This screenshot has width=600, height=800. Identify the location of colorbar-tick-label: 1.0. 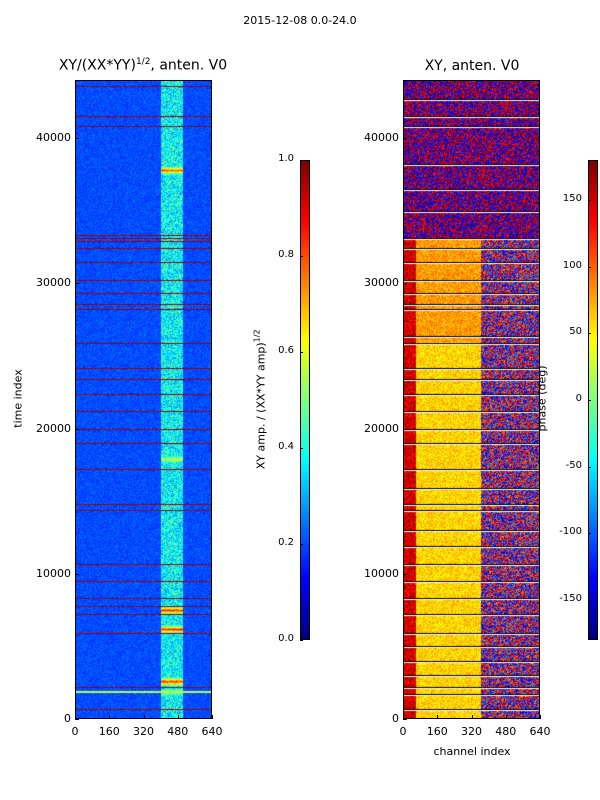
(286, 158).